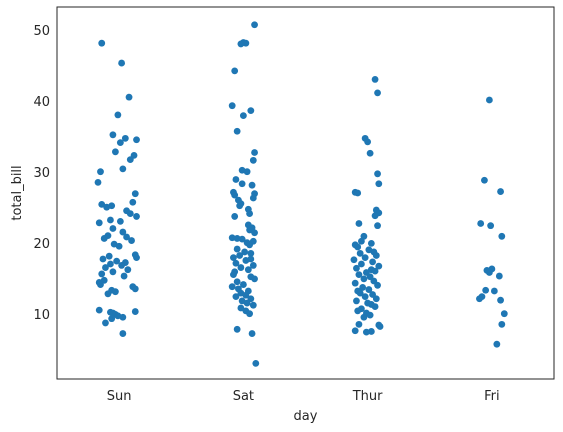 The image size is (563, 432). Describe the element at coordinates (41, 102) in the screenshot. I see `y-tick-label-40: 40` at that location.